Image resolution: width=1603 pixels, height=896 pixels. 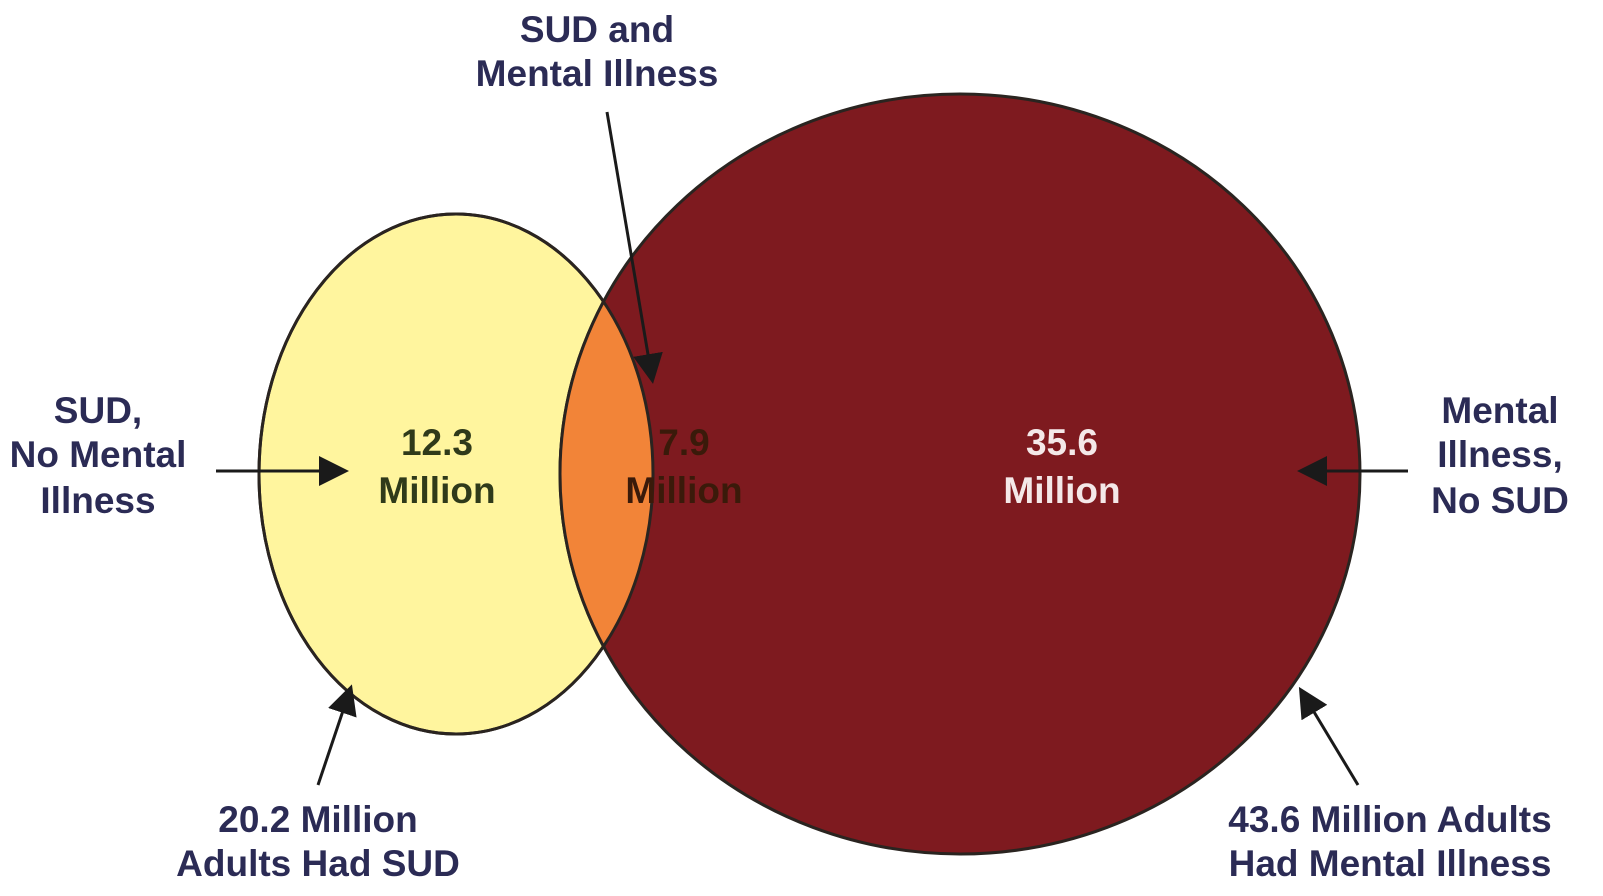 I want to click on both-arrow, so click(x=634, y=247).